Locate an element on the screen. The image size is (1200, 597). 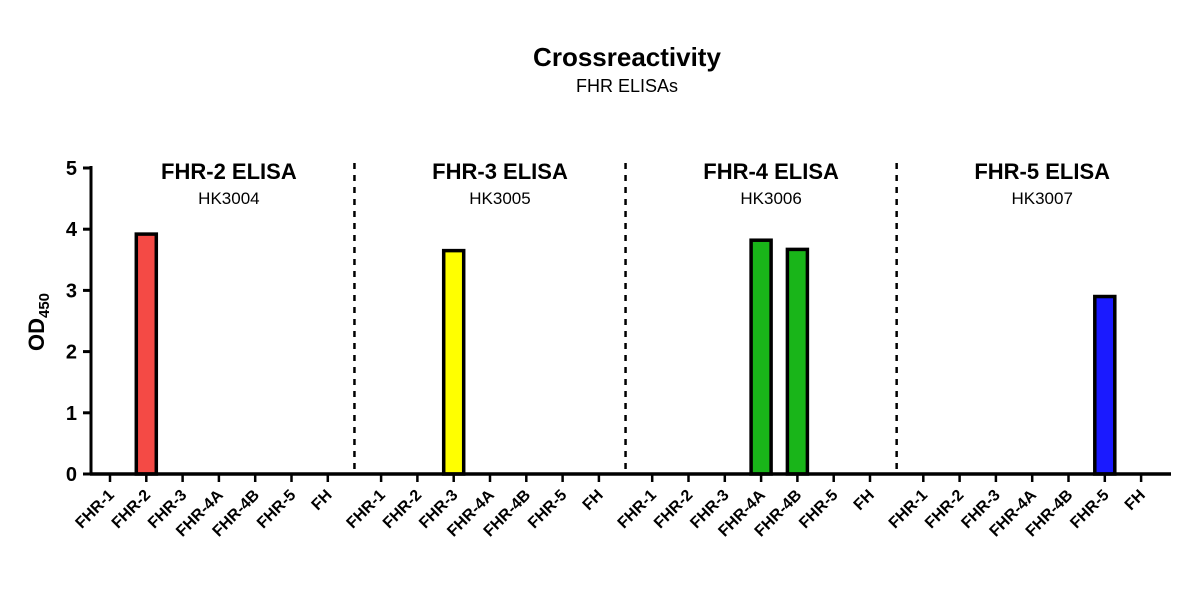
y-tick-label: 3 is located at coordinates (71, 291).